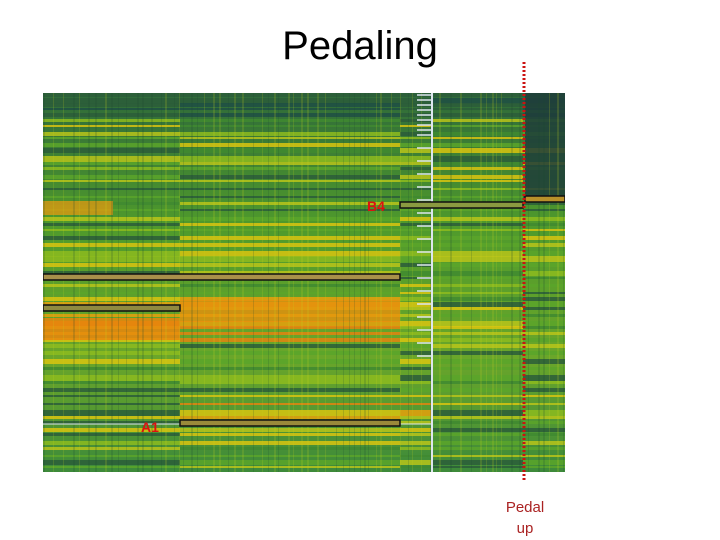 This screenshot has height=540, width=720. What do you see at coordinates (525, 518) in the screenshot?
I see `pedal-up-label: Pedal up` at bounding box center [525, 518].